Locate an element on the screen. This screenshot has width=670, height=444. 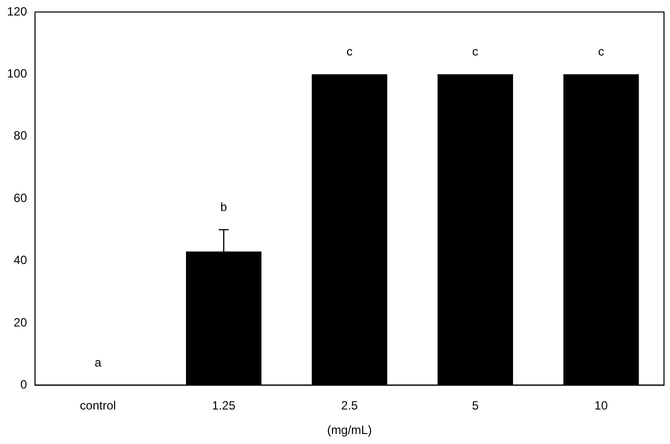
y-tick-label: 0 is located at coordinates (24, 385).